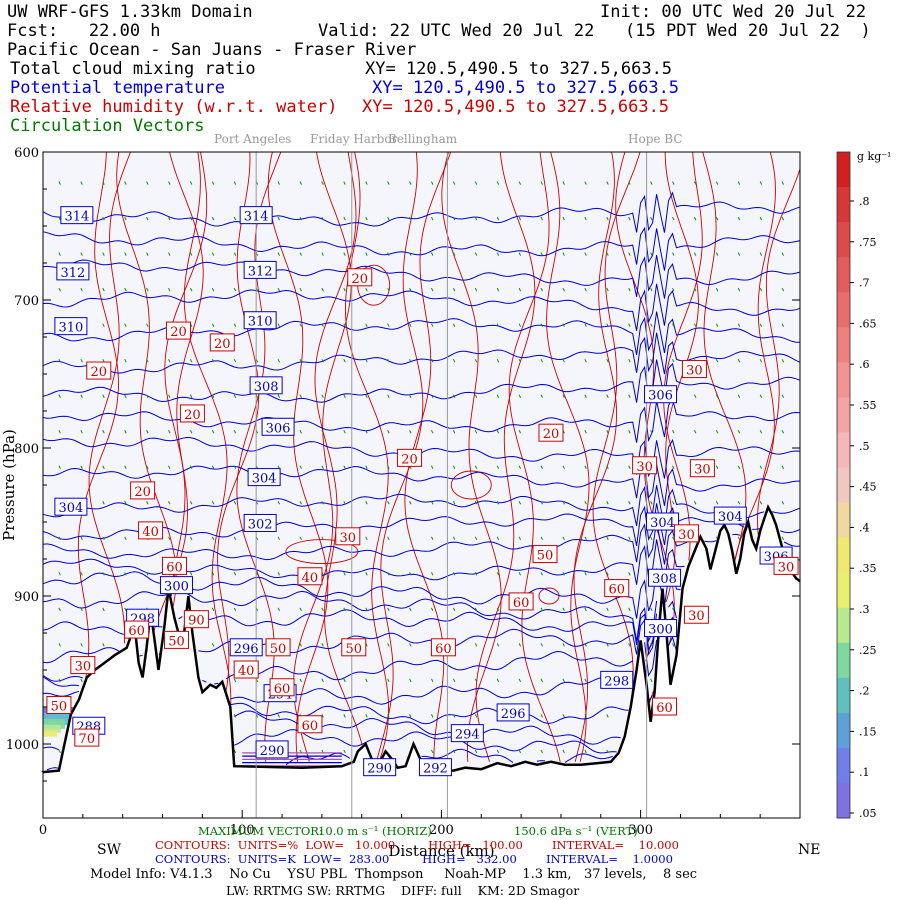 The width and height of the screenshot is (900, 900). I want to click on theta-label: 298, so click(616, 681).